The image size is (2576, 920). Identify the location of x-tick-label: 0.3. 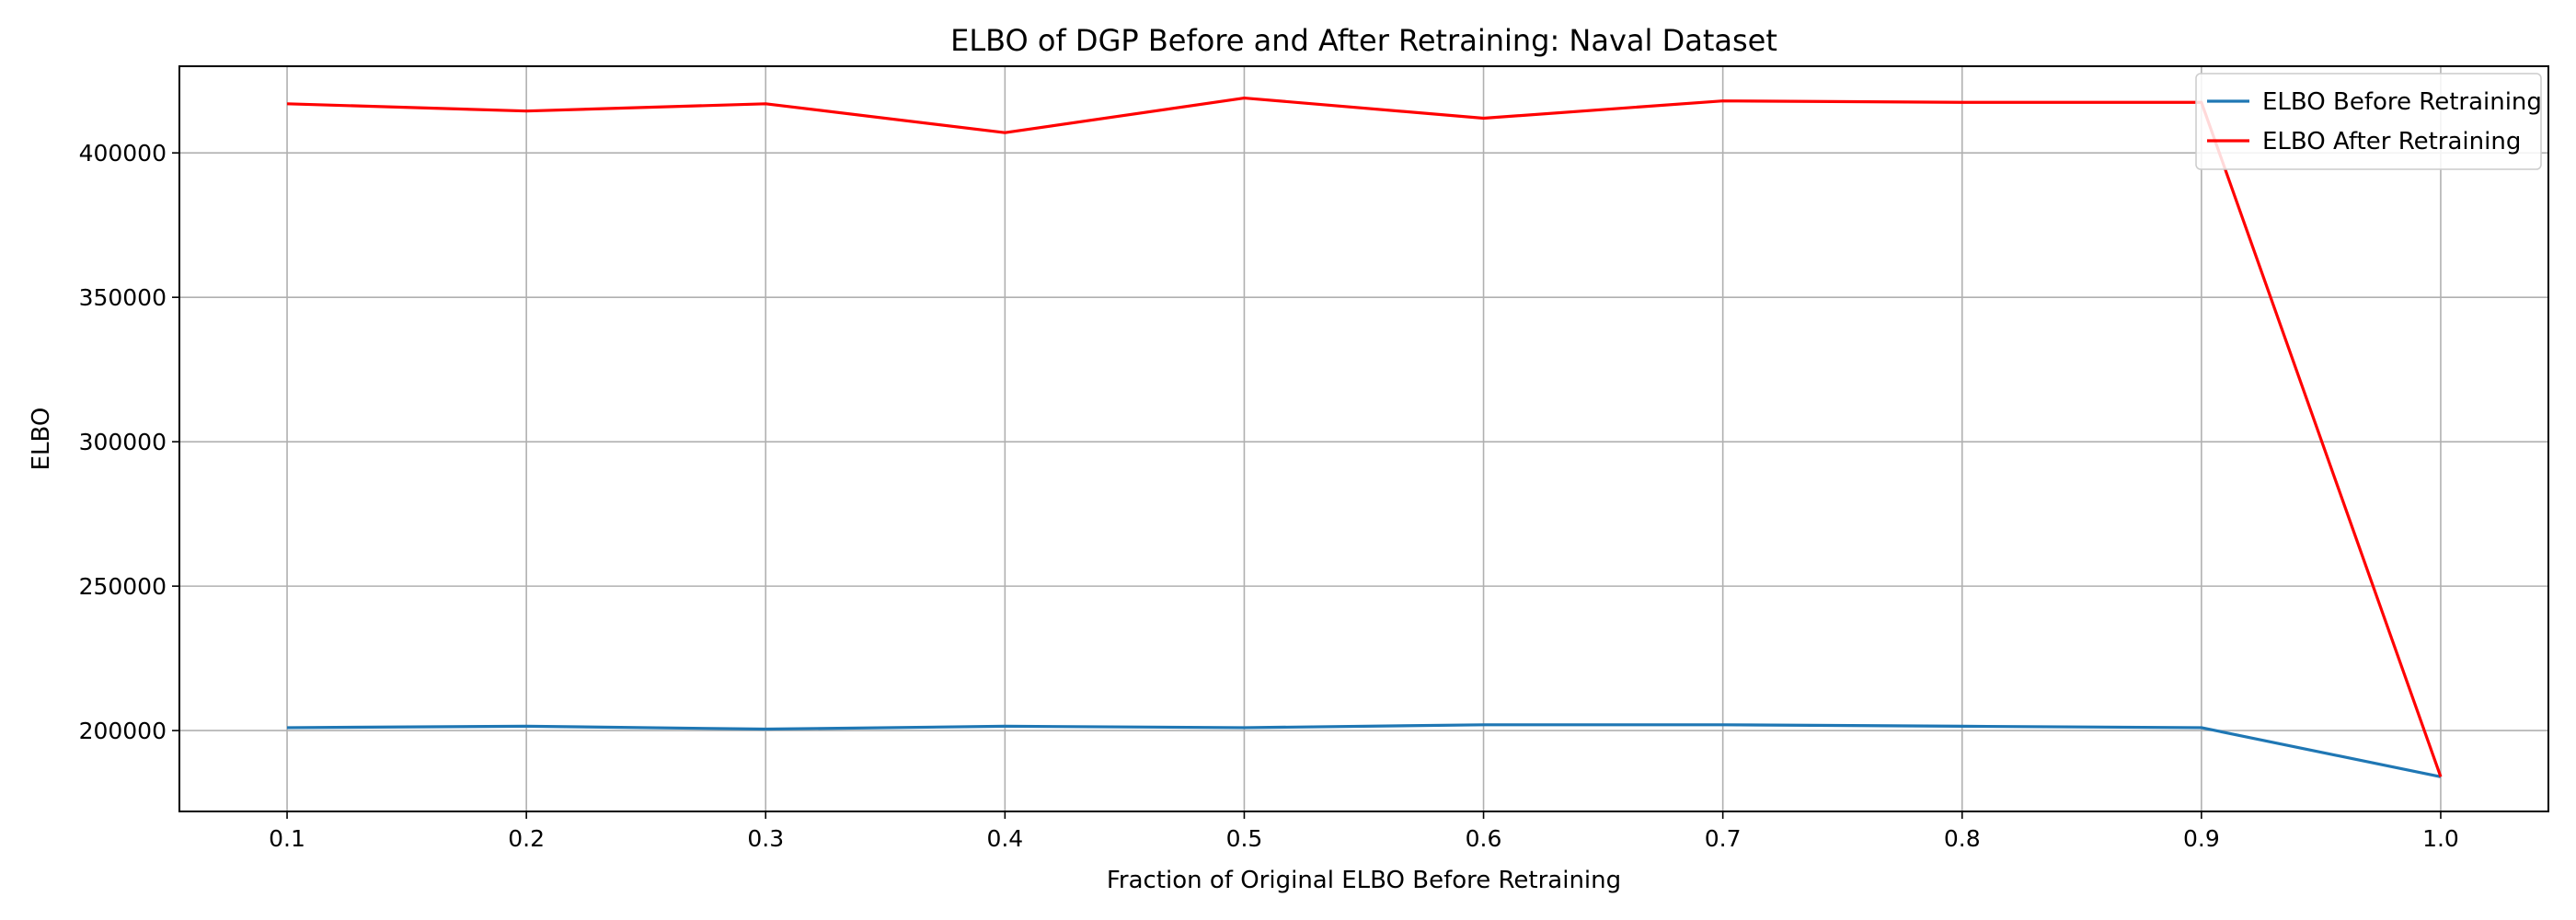
(765, 838).